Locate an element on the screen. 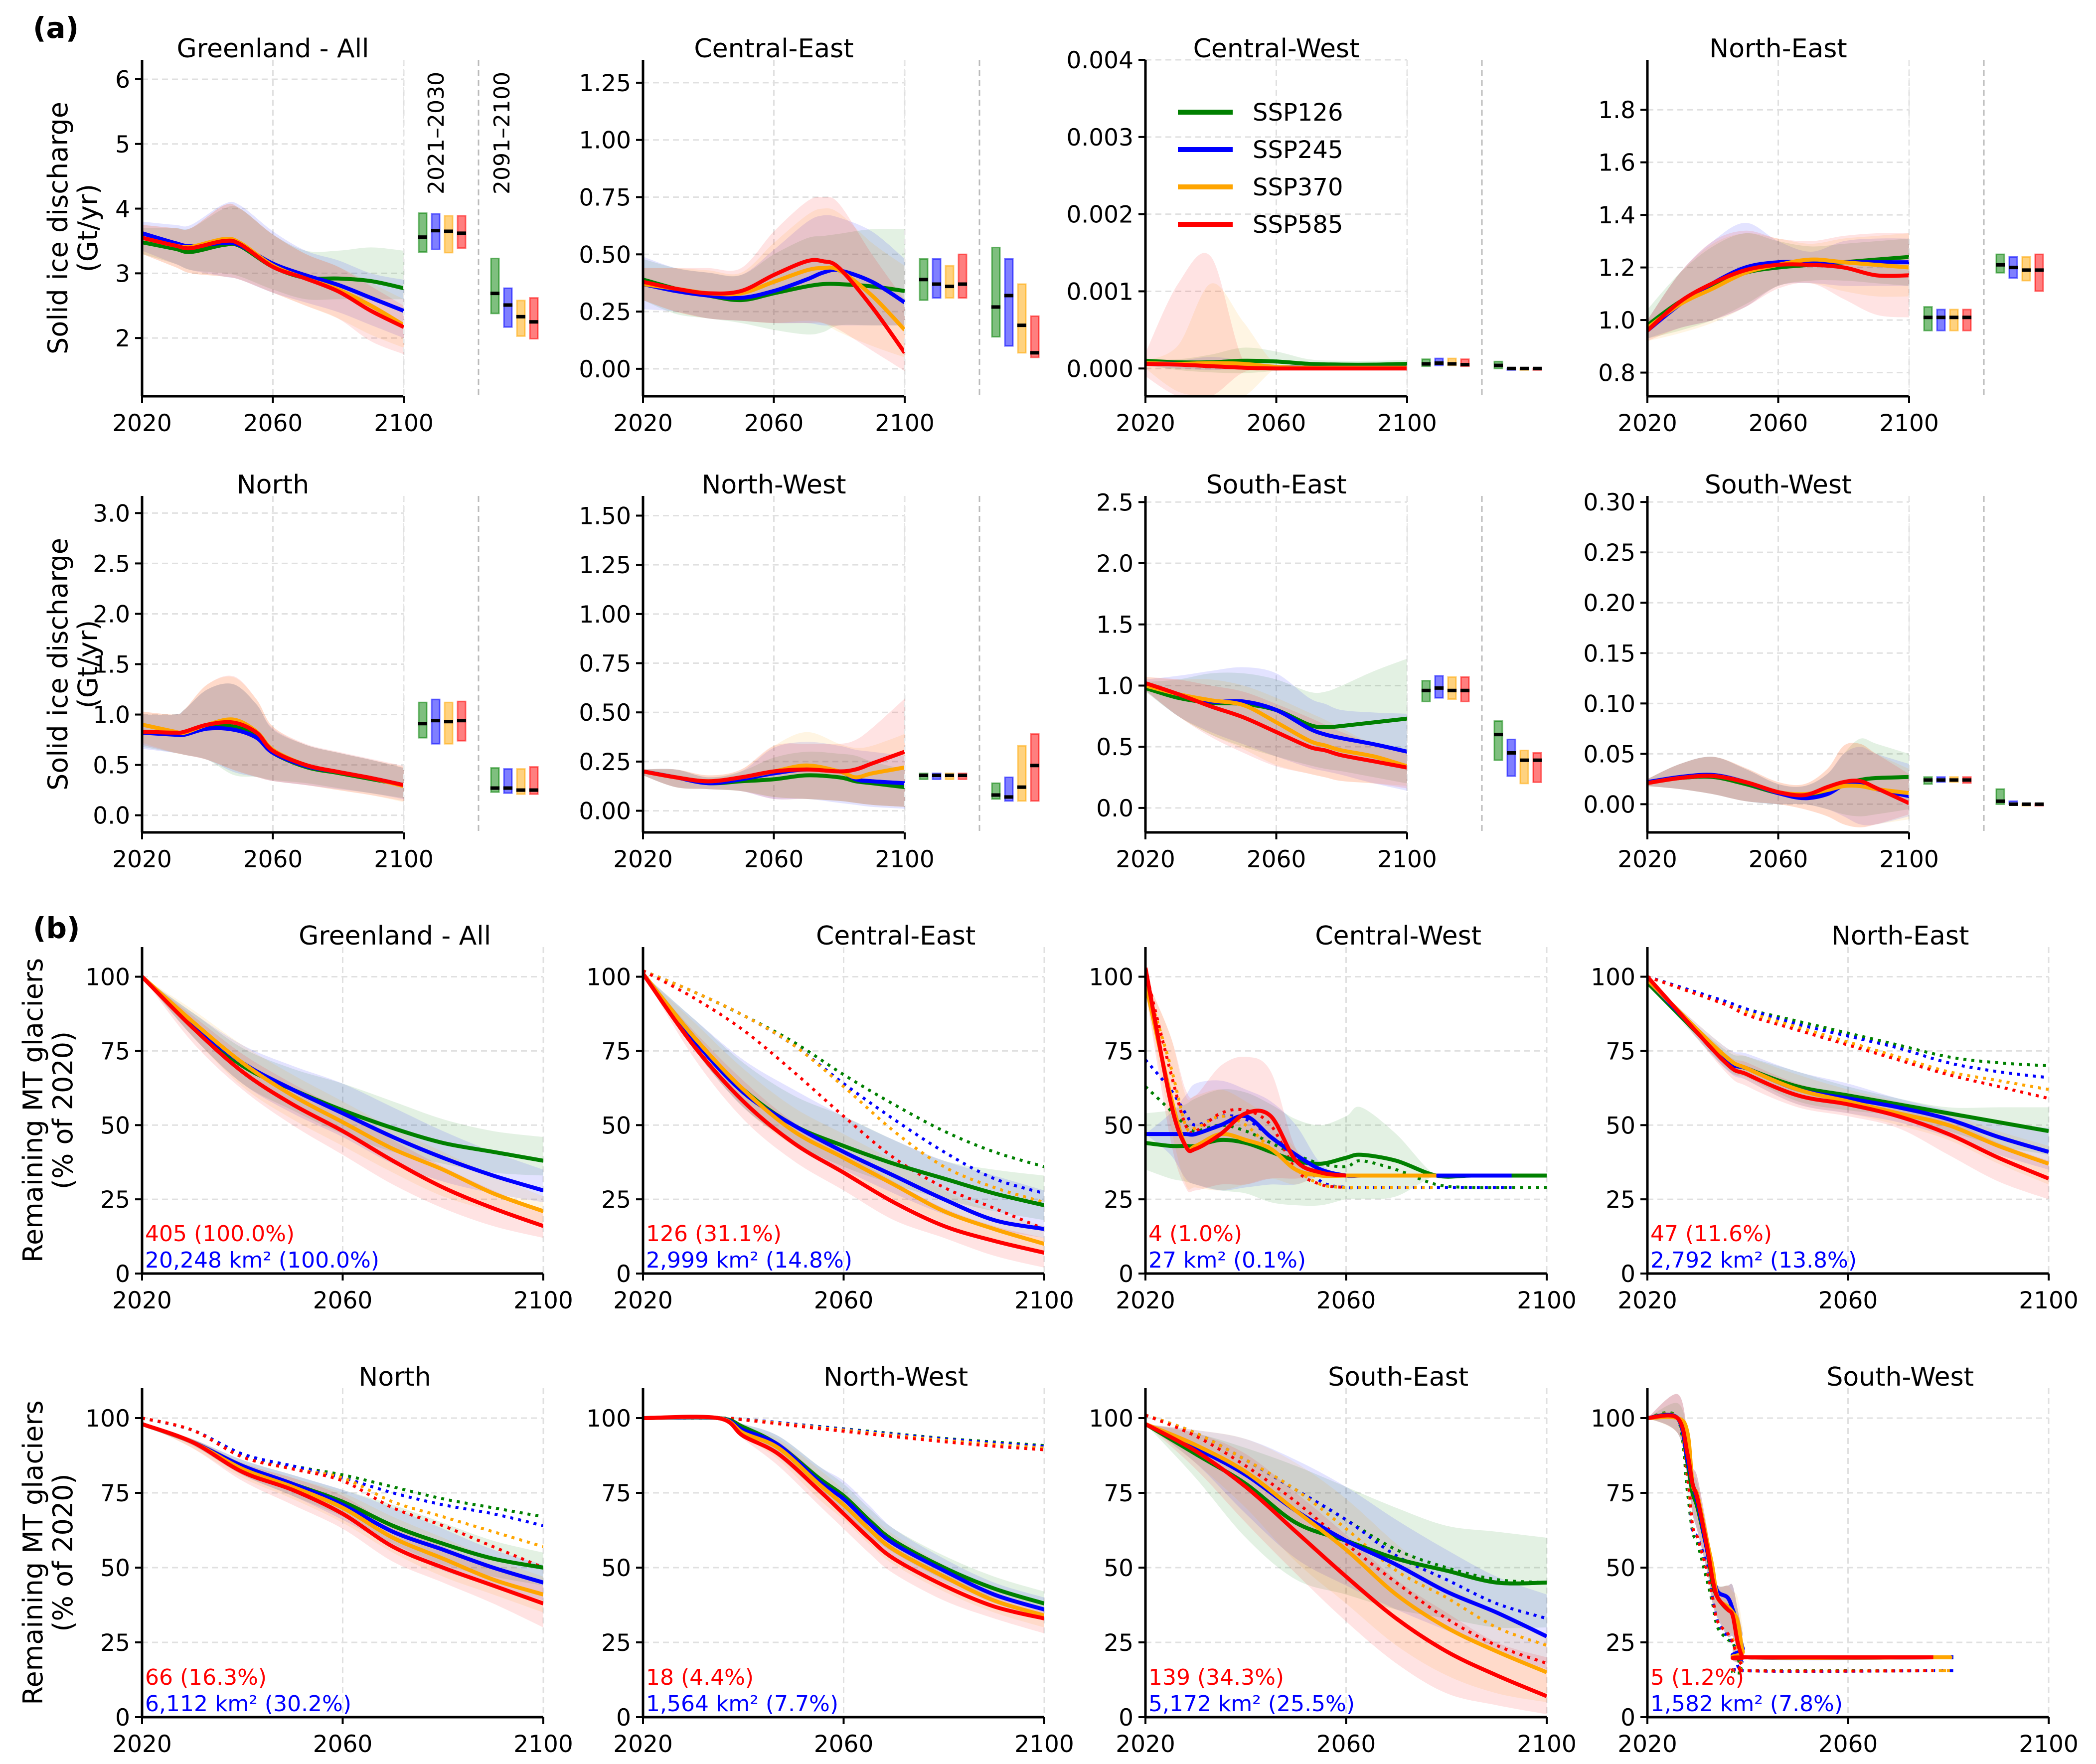 This screenshot has width=2096, height=1764. y-axis-label-line: Remaining MT glaciers is located at coordinates (33, 1110).